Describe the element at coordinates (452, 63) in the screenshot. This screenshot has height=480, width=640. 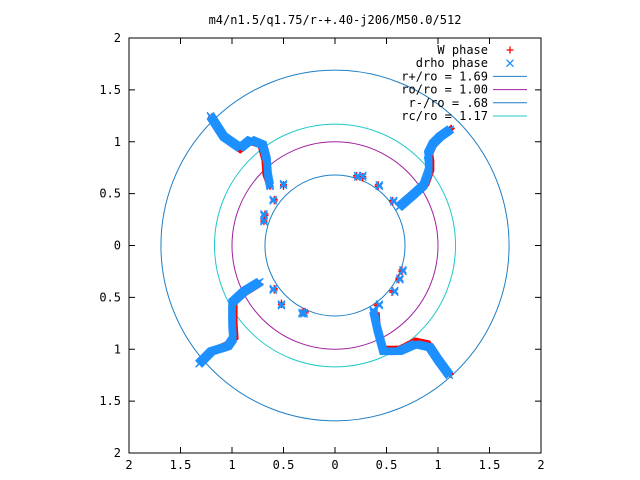
I see `legend-label-1: drho phase` at that location.